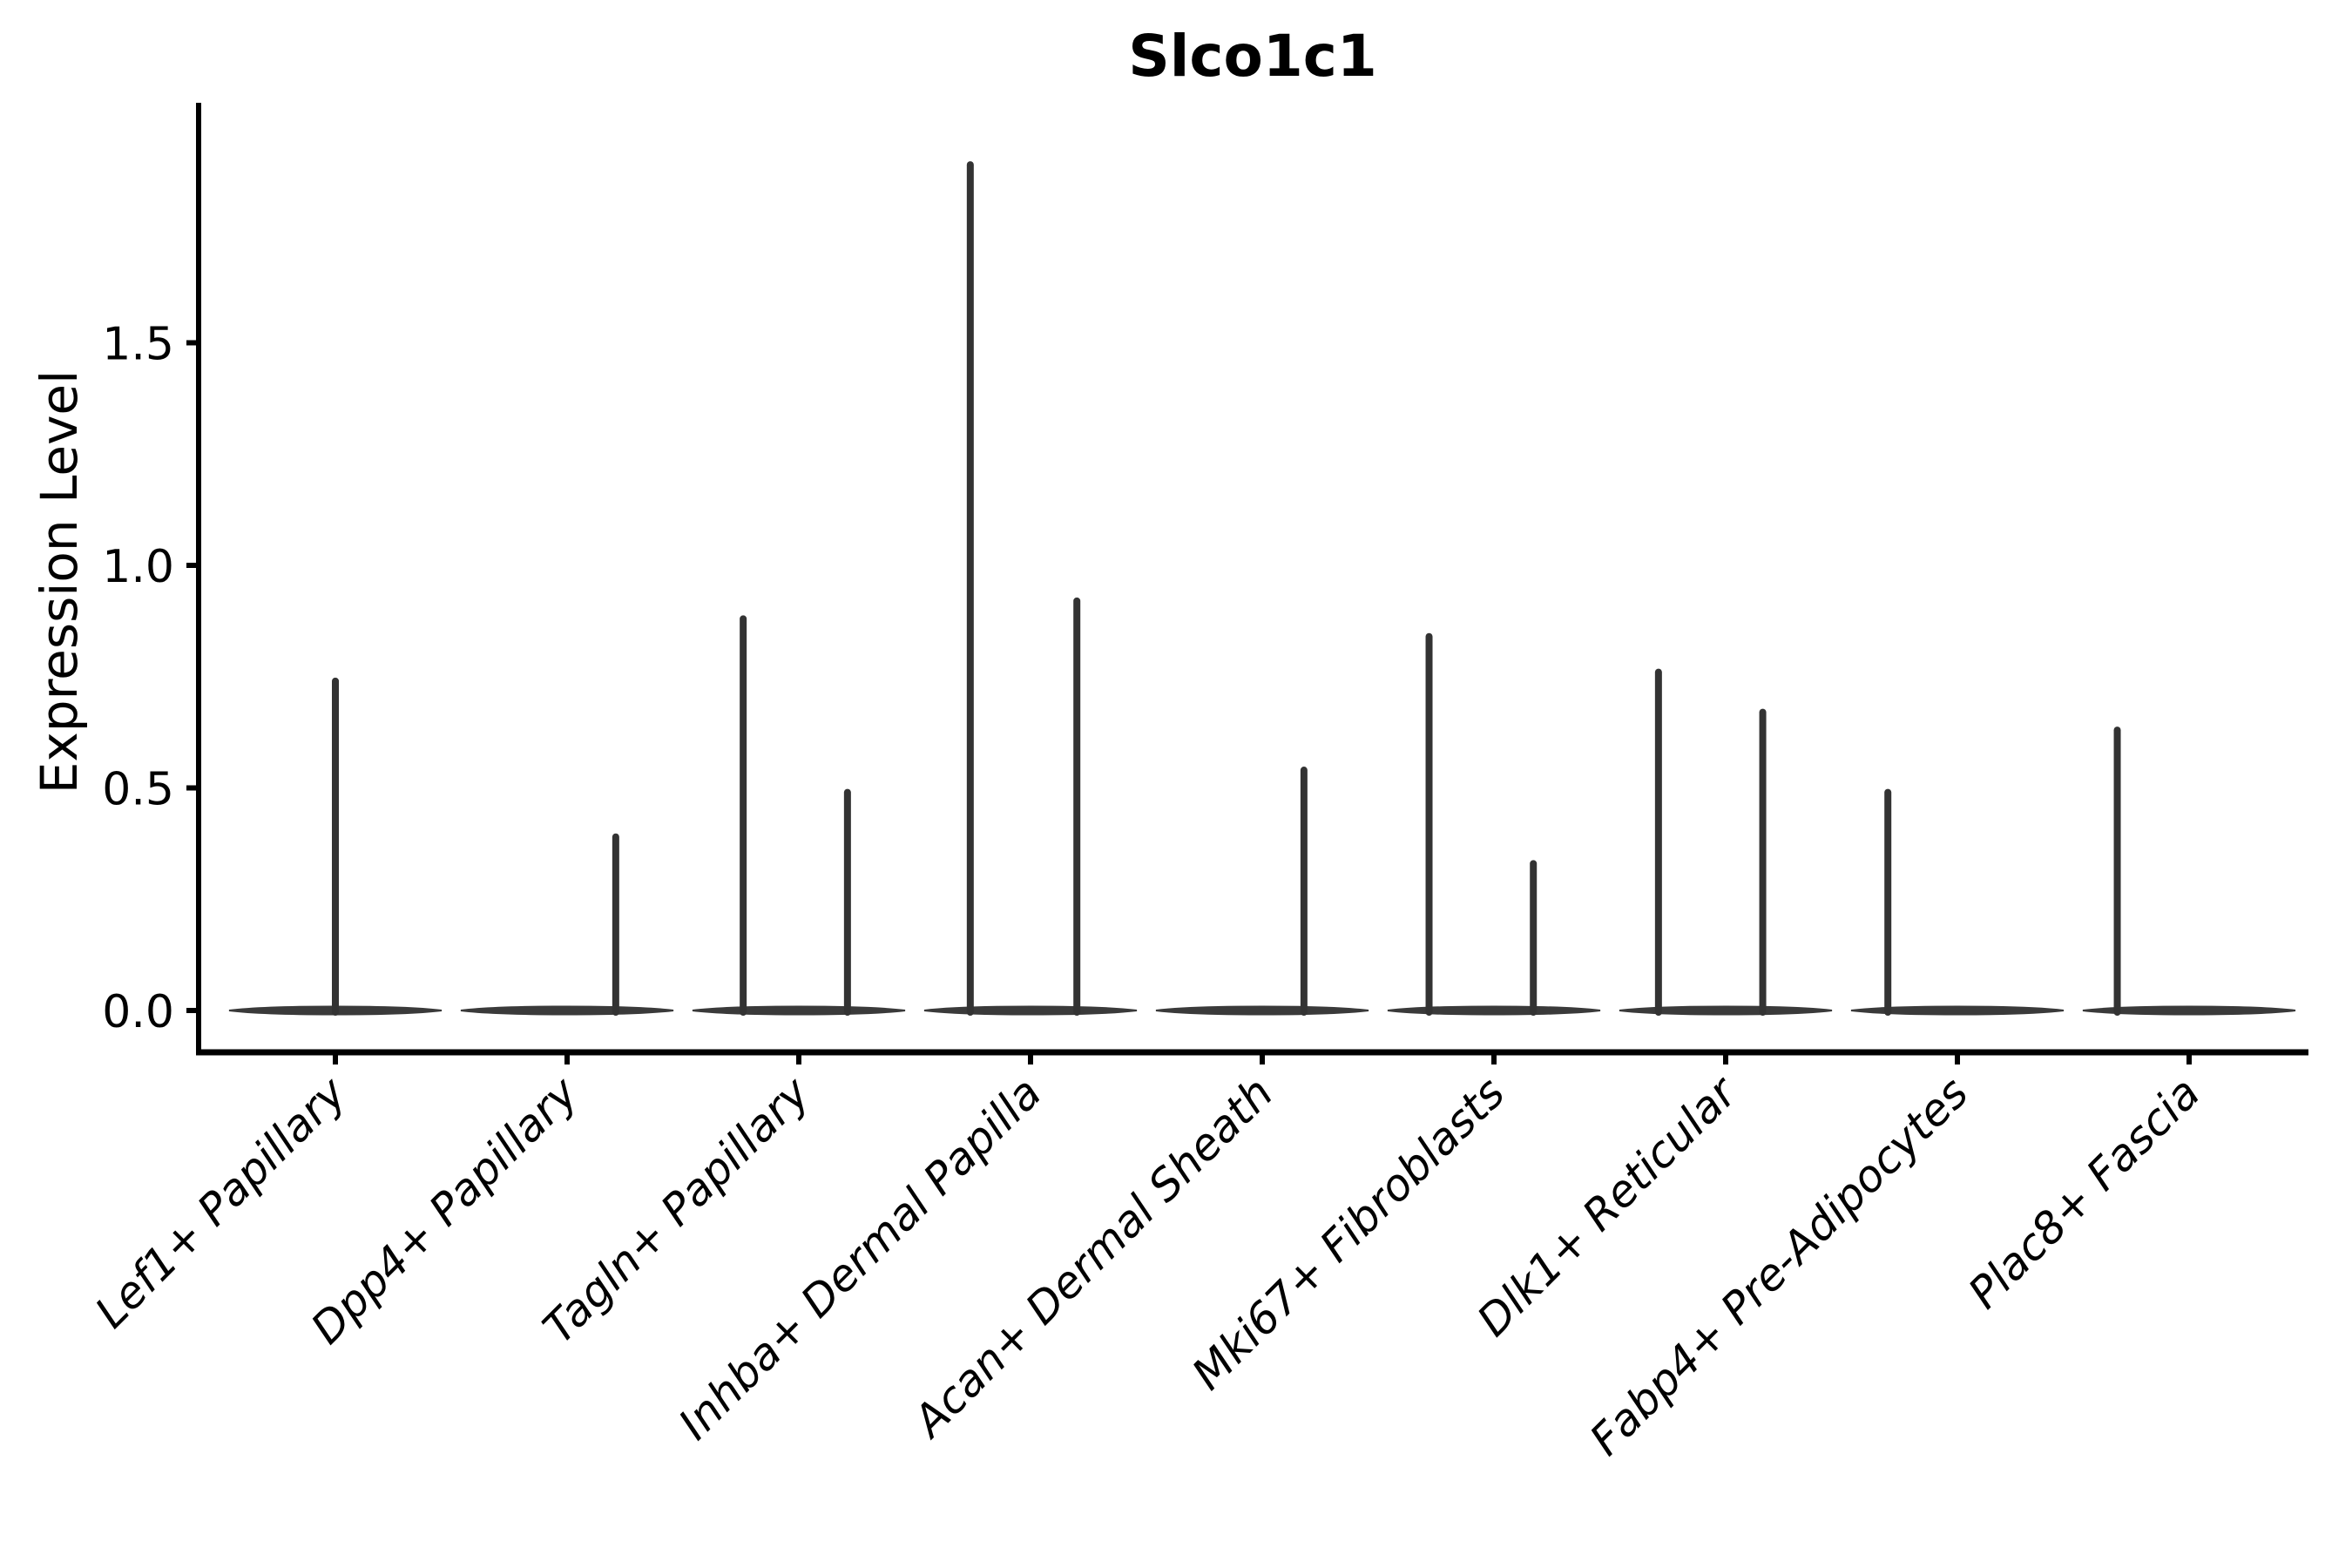 The width and height of the screenshot is (2352, 1568). I want to click on y-tick-label: 1.0, so click(138, 567).